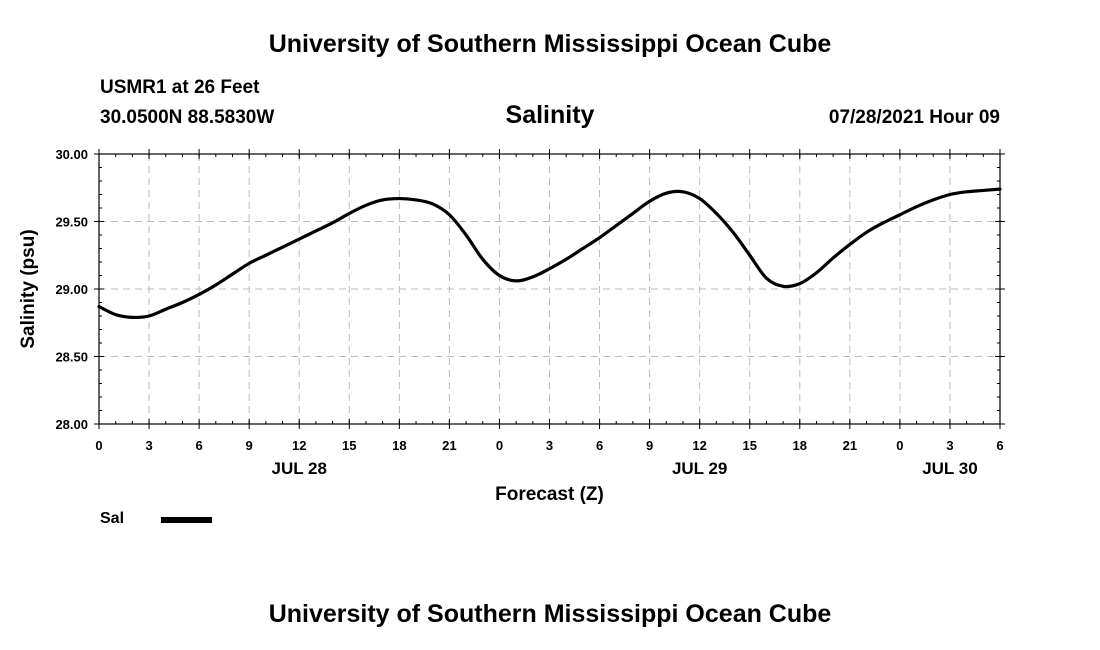  I want to click on chart-title: Salinity, so click(550, 115).